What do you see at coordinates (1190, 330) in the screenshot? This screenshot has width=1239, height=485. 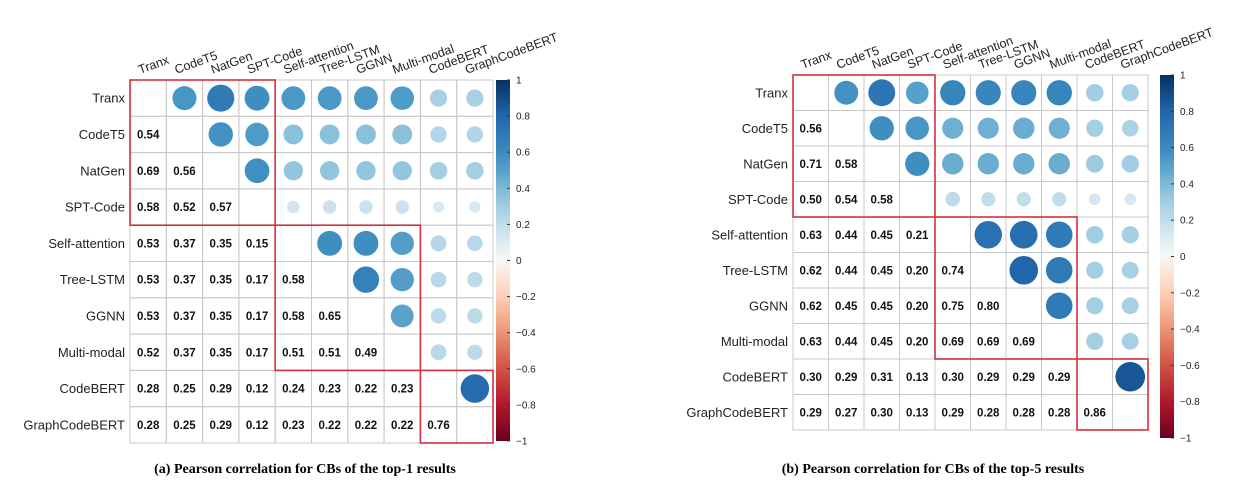 I see `color-bar-tick-label: −0.4` at bounding box center [1190, 330].